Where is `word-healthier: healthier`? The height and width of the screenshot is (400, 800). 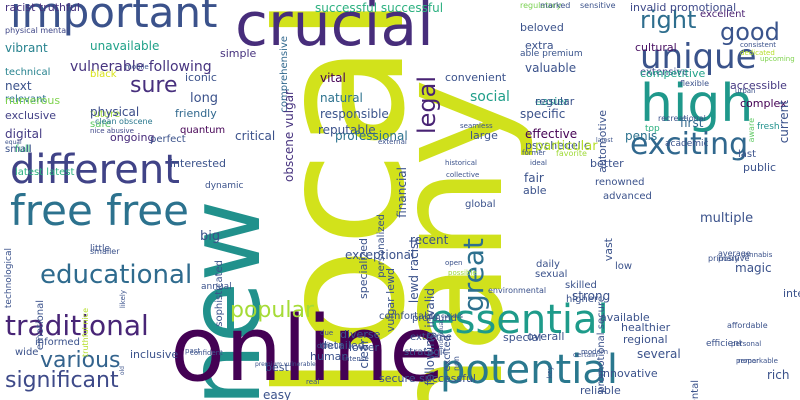
word-healthier: healthier is located at coordinates (646, 327).